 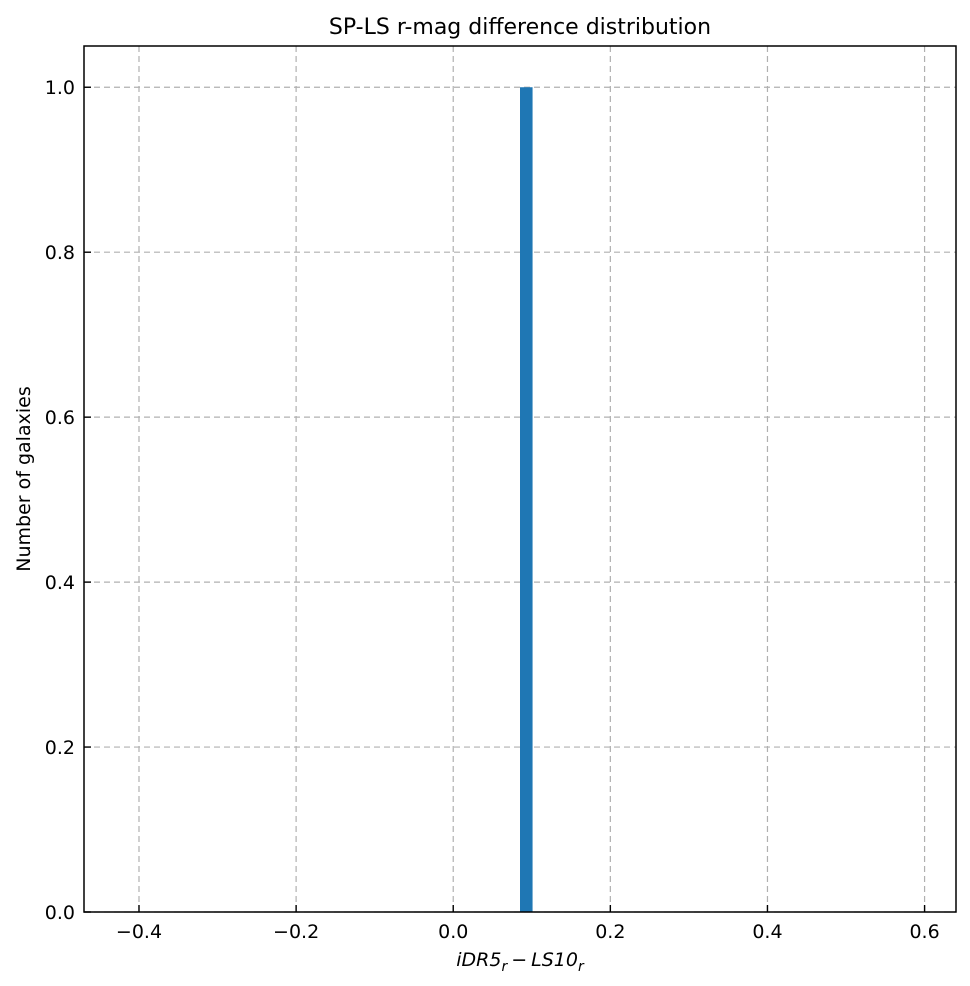 What do you see at coordinates (60, 748) in the screenshot?
I see `y-tick-label: 0.2` at bounding box center [60, 748].